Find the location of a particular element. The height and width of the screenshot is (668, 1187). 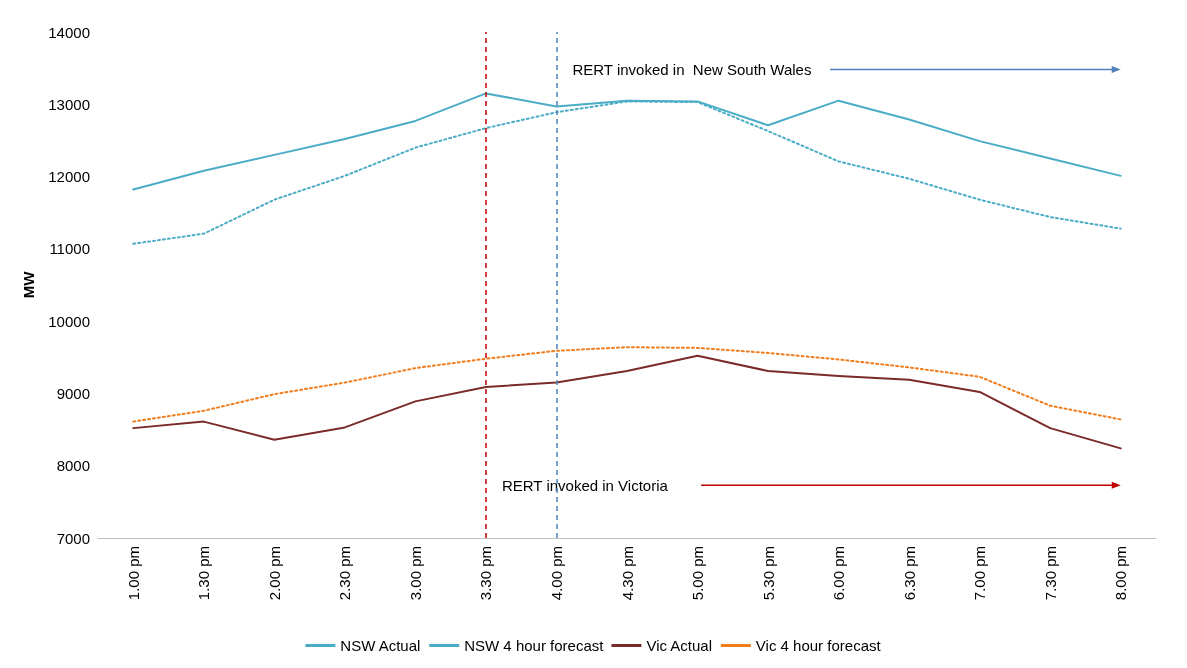

y-tick-label: 8000 is located at coordinates (73, 466).